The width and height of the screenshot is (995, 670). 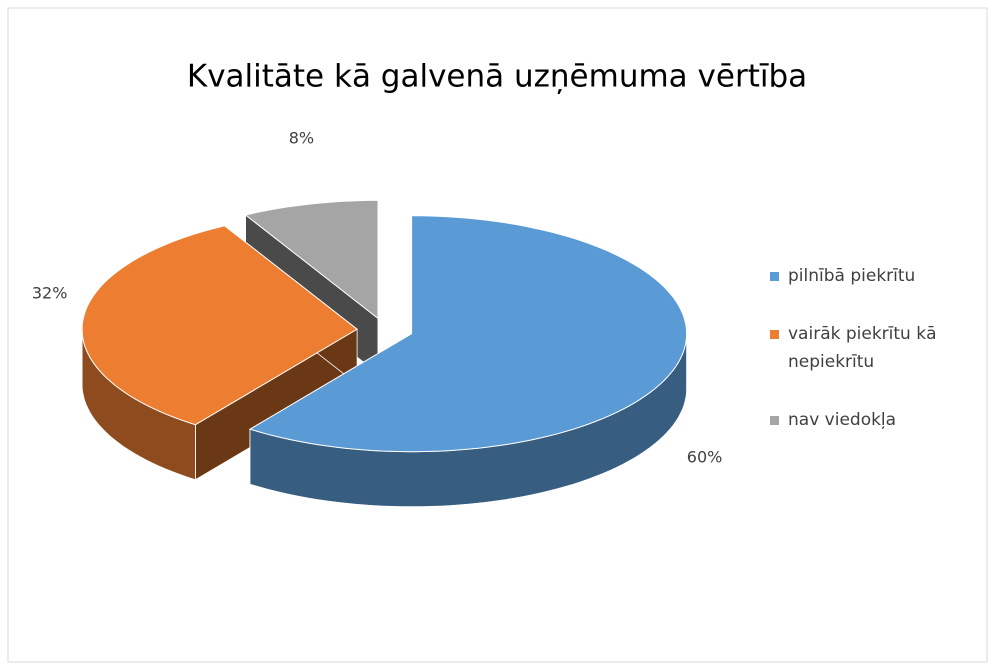 I want to click on legend-item: pilnībā piekrītu, so click(x=875, y=276).